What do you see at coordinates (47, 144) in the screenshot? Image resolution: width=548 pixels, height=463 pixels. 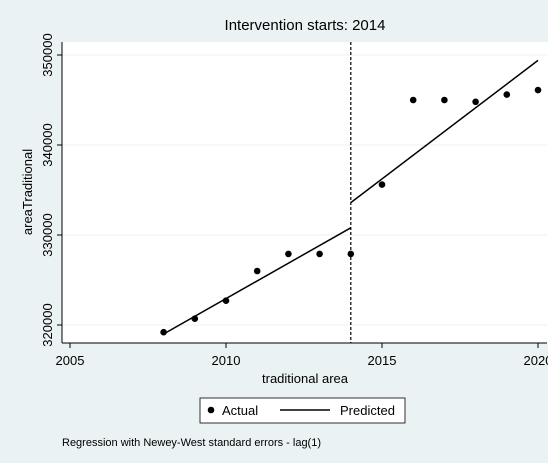 I see `y-tick-label: 340000` at bounding box center [47, 144].